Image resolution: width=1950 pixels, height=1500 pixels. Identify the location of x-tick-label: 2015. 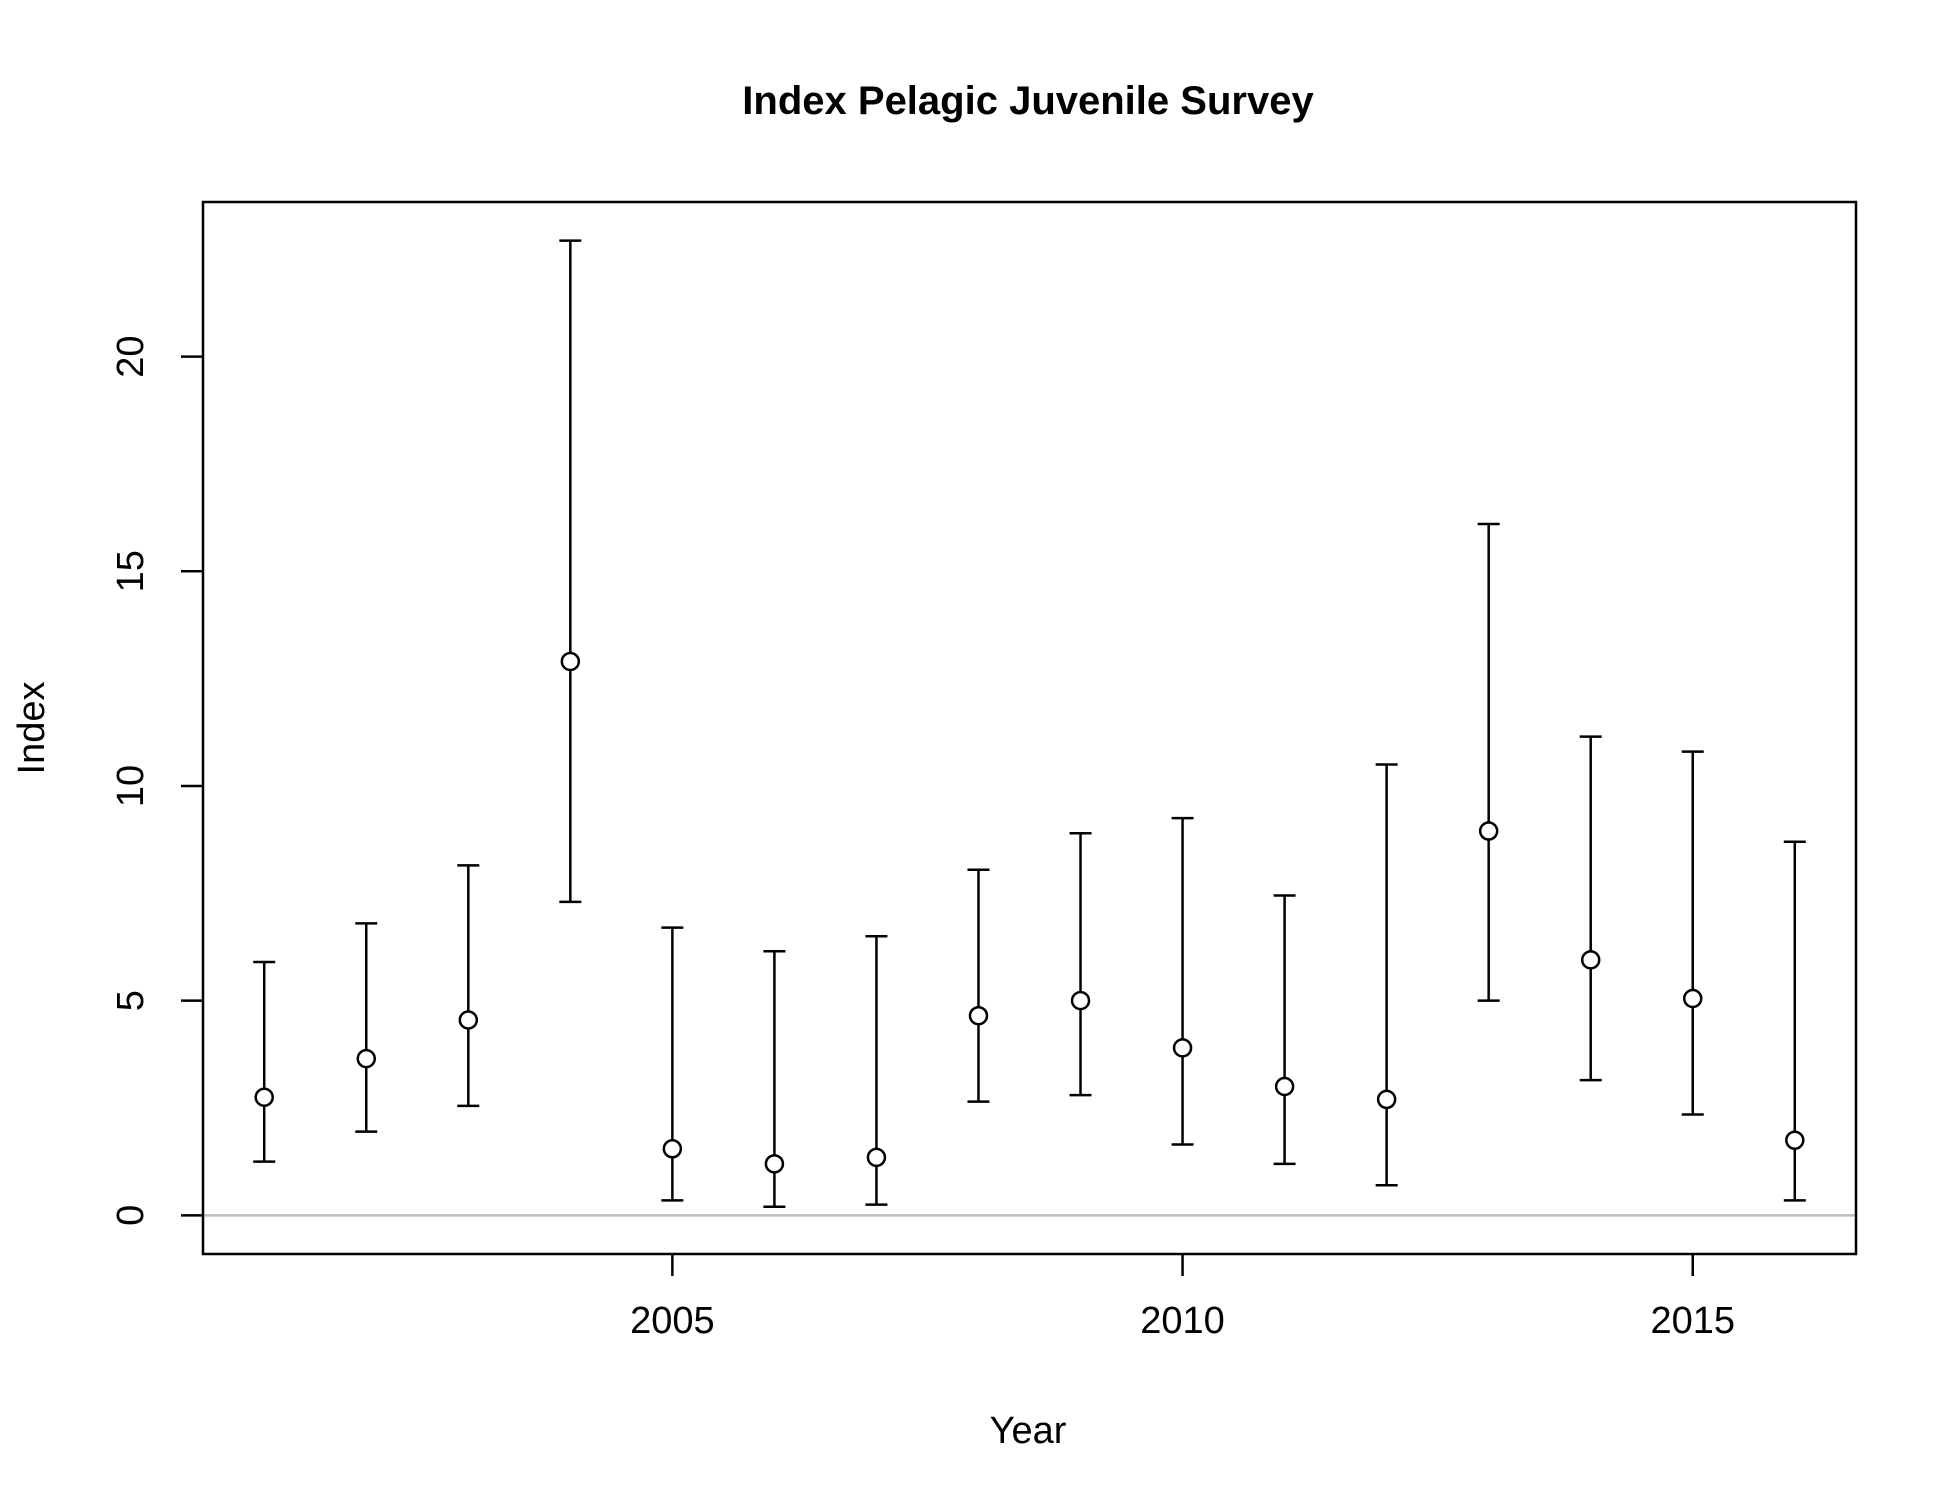
(1692, 1321).